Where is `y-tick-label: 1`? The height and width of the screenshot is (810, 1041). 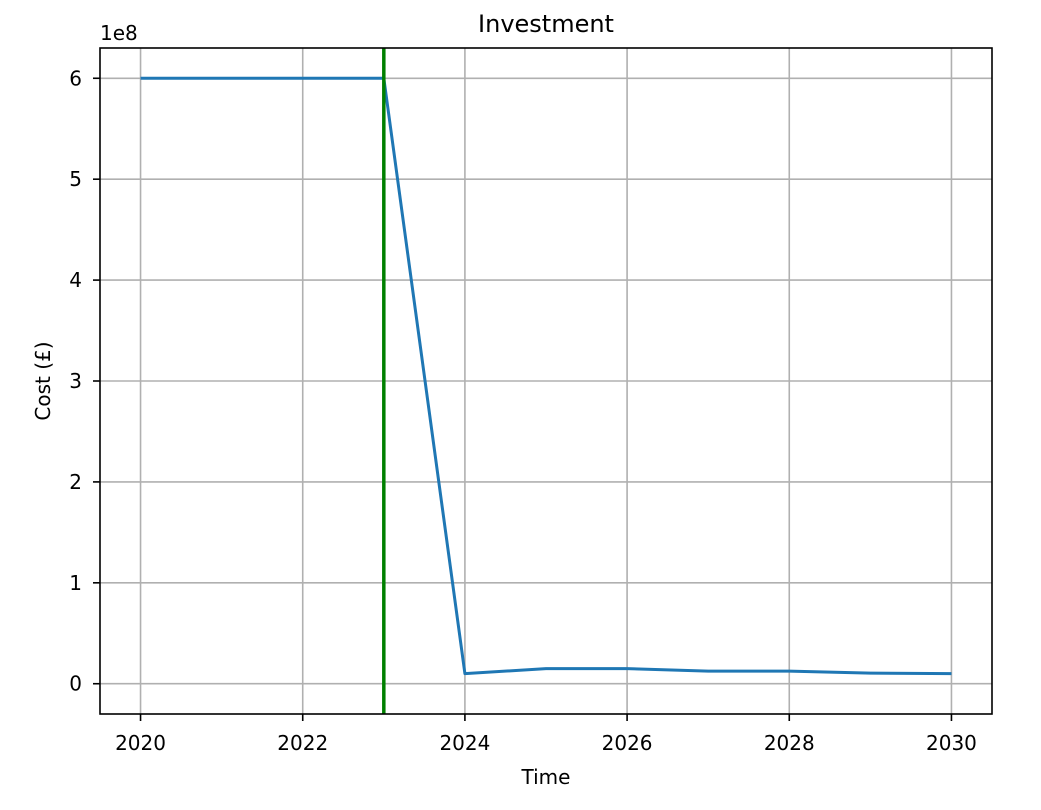
y-tick-label: 1 is located at coordinates (75, 583).